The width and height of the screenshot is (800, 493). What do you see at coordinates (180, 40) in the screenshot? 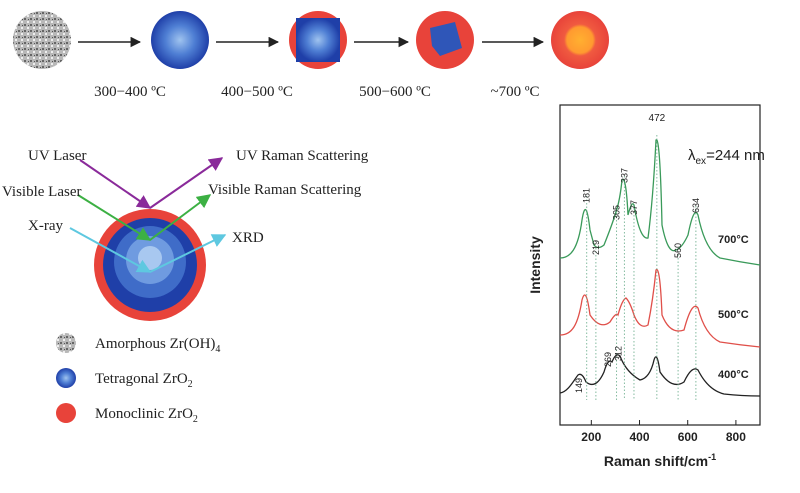
I see `tetragonal-particle` at bounding box center [180, 40].